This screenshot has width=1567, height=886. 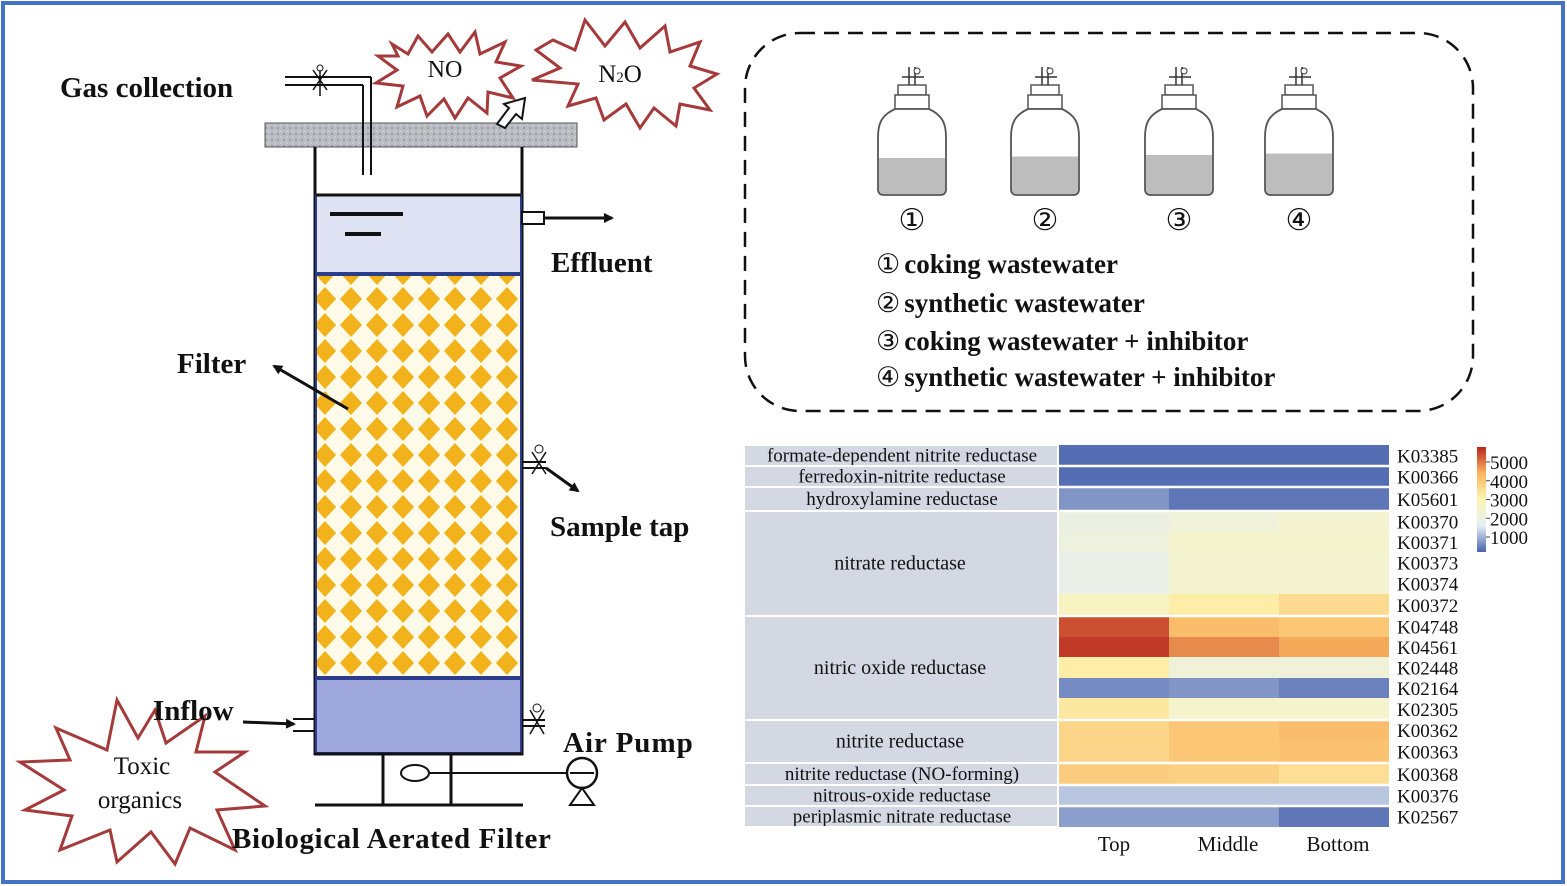 I want to click on drain-valve-icon, so click(x=533, y=719).